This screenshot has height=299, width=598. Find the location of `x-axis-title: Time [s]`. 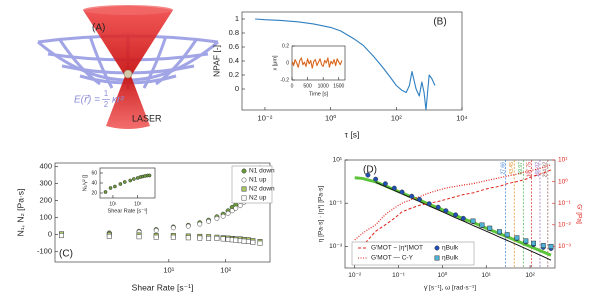

x-axis-title: Time [s] is located at coordinates (319, 94).